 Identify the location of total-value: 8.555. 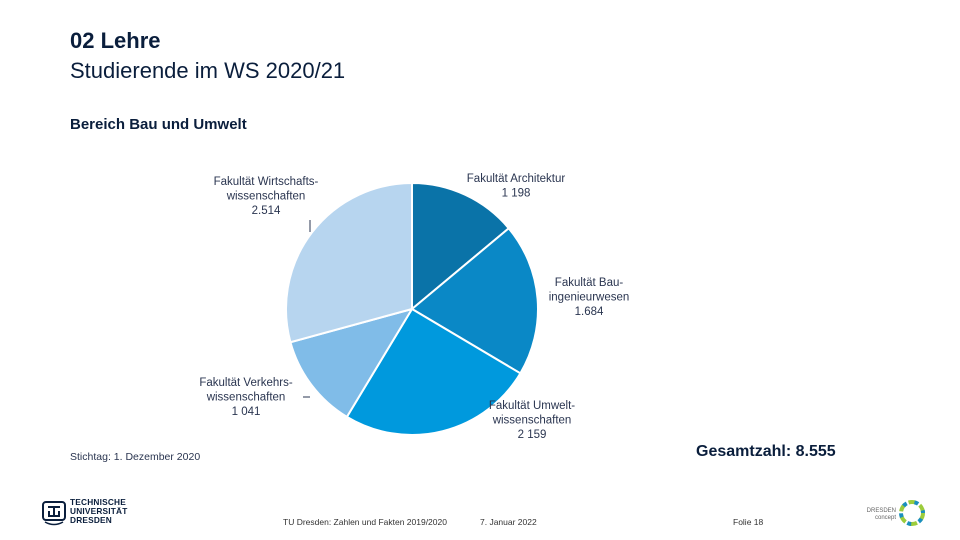
(815, 451).